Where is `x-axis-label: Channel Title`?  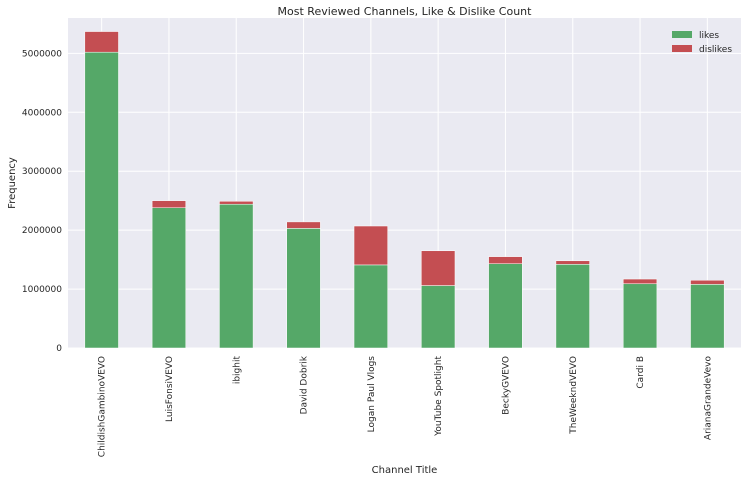 x-axis-label: Channel Title is located at coordinates (405, 470).